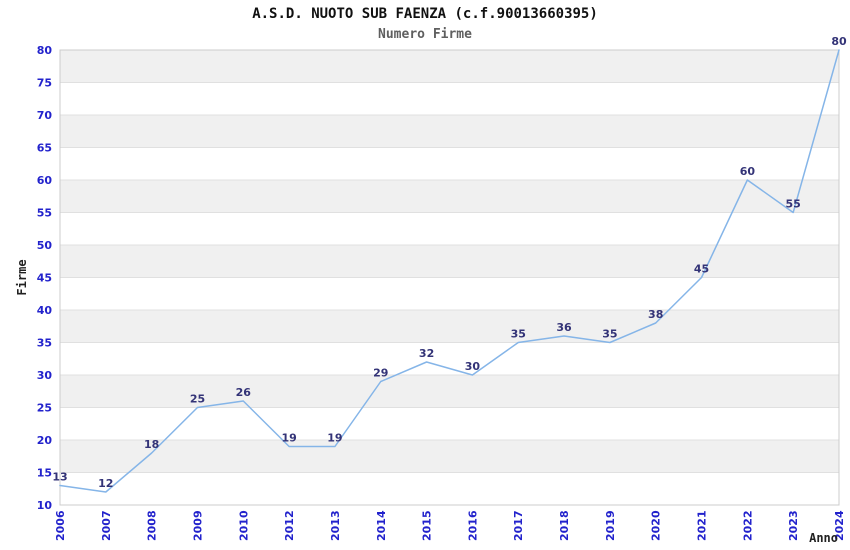 This screenshot has height=550, width=850. What do you see at coordinates (44, 213) in the screenshot?
I see `y-tick-label: 55` at bounding box center [44, 213].